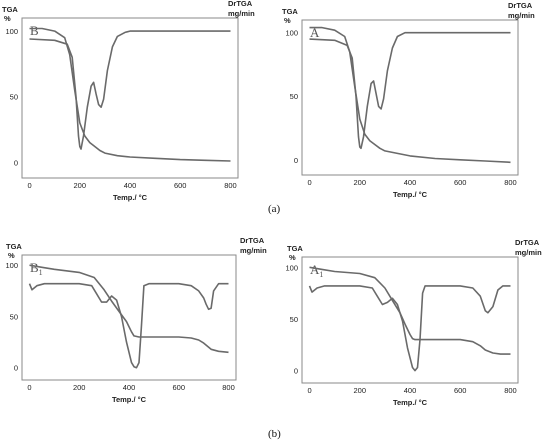  What do you see at coordinates (315, 32) in the screenshot?
I see `panel-letter: A` at bounding box center [315, 32].